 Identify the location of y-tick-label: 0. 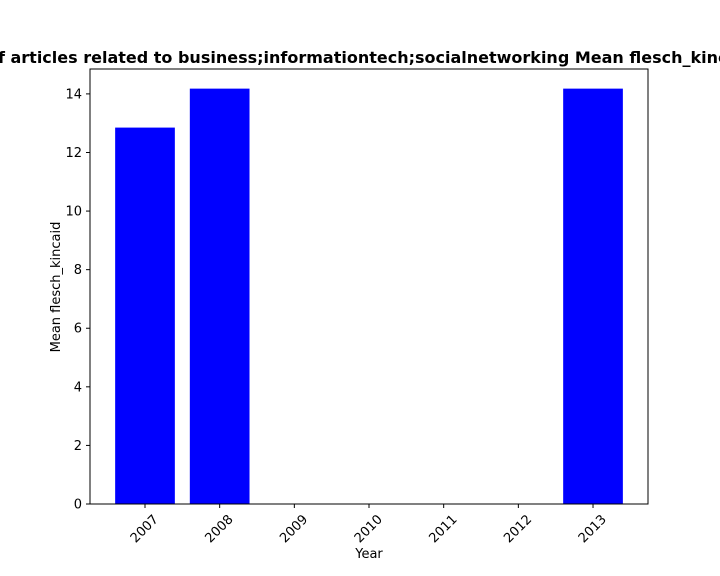
(78, 505).